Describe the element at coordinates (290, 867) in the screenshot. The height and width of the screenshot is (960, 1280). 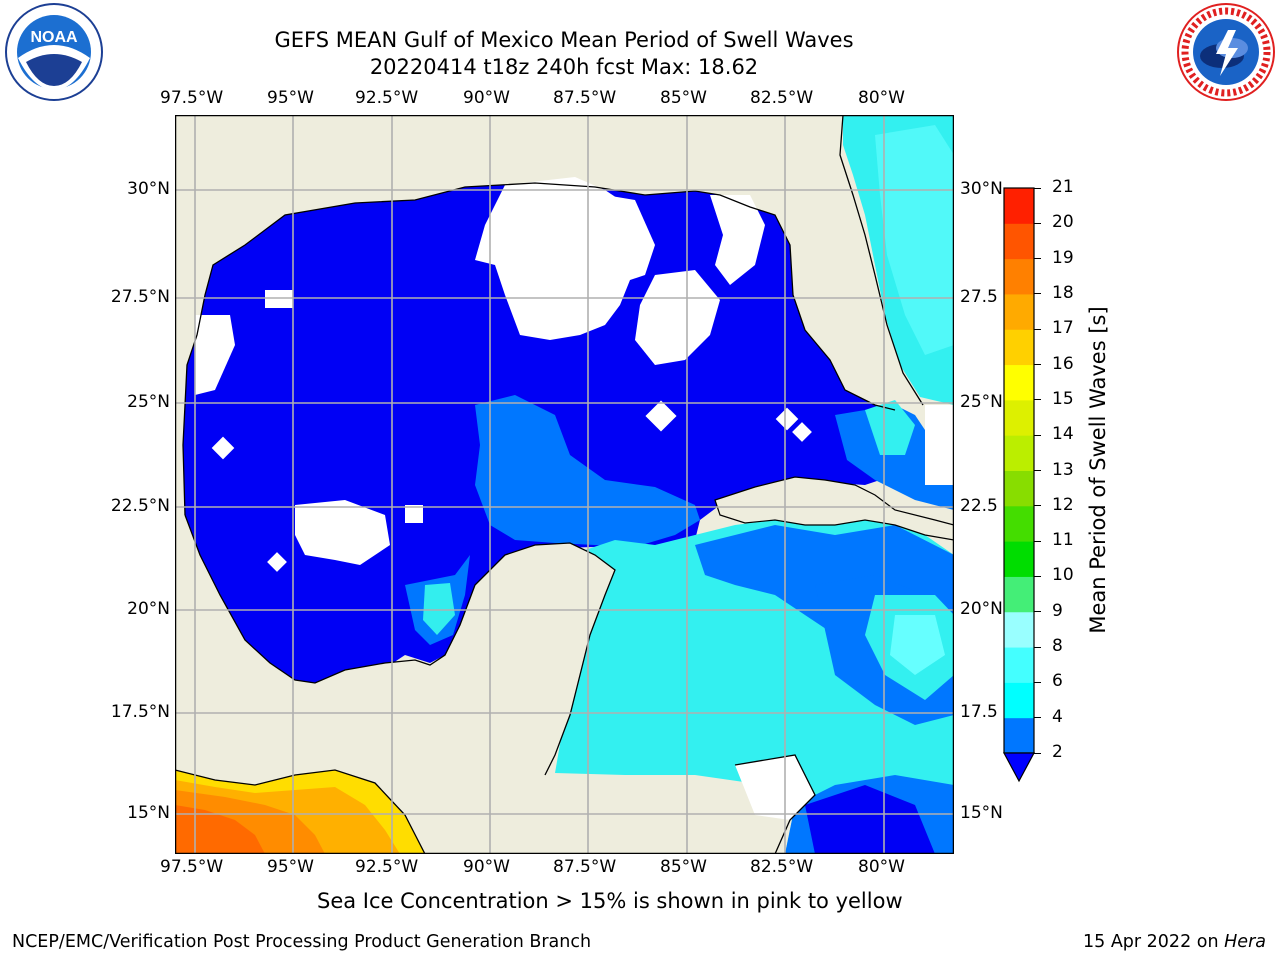
I see `lon-label-bottom: 95°W` at that location.